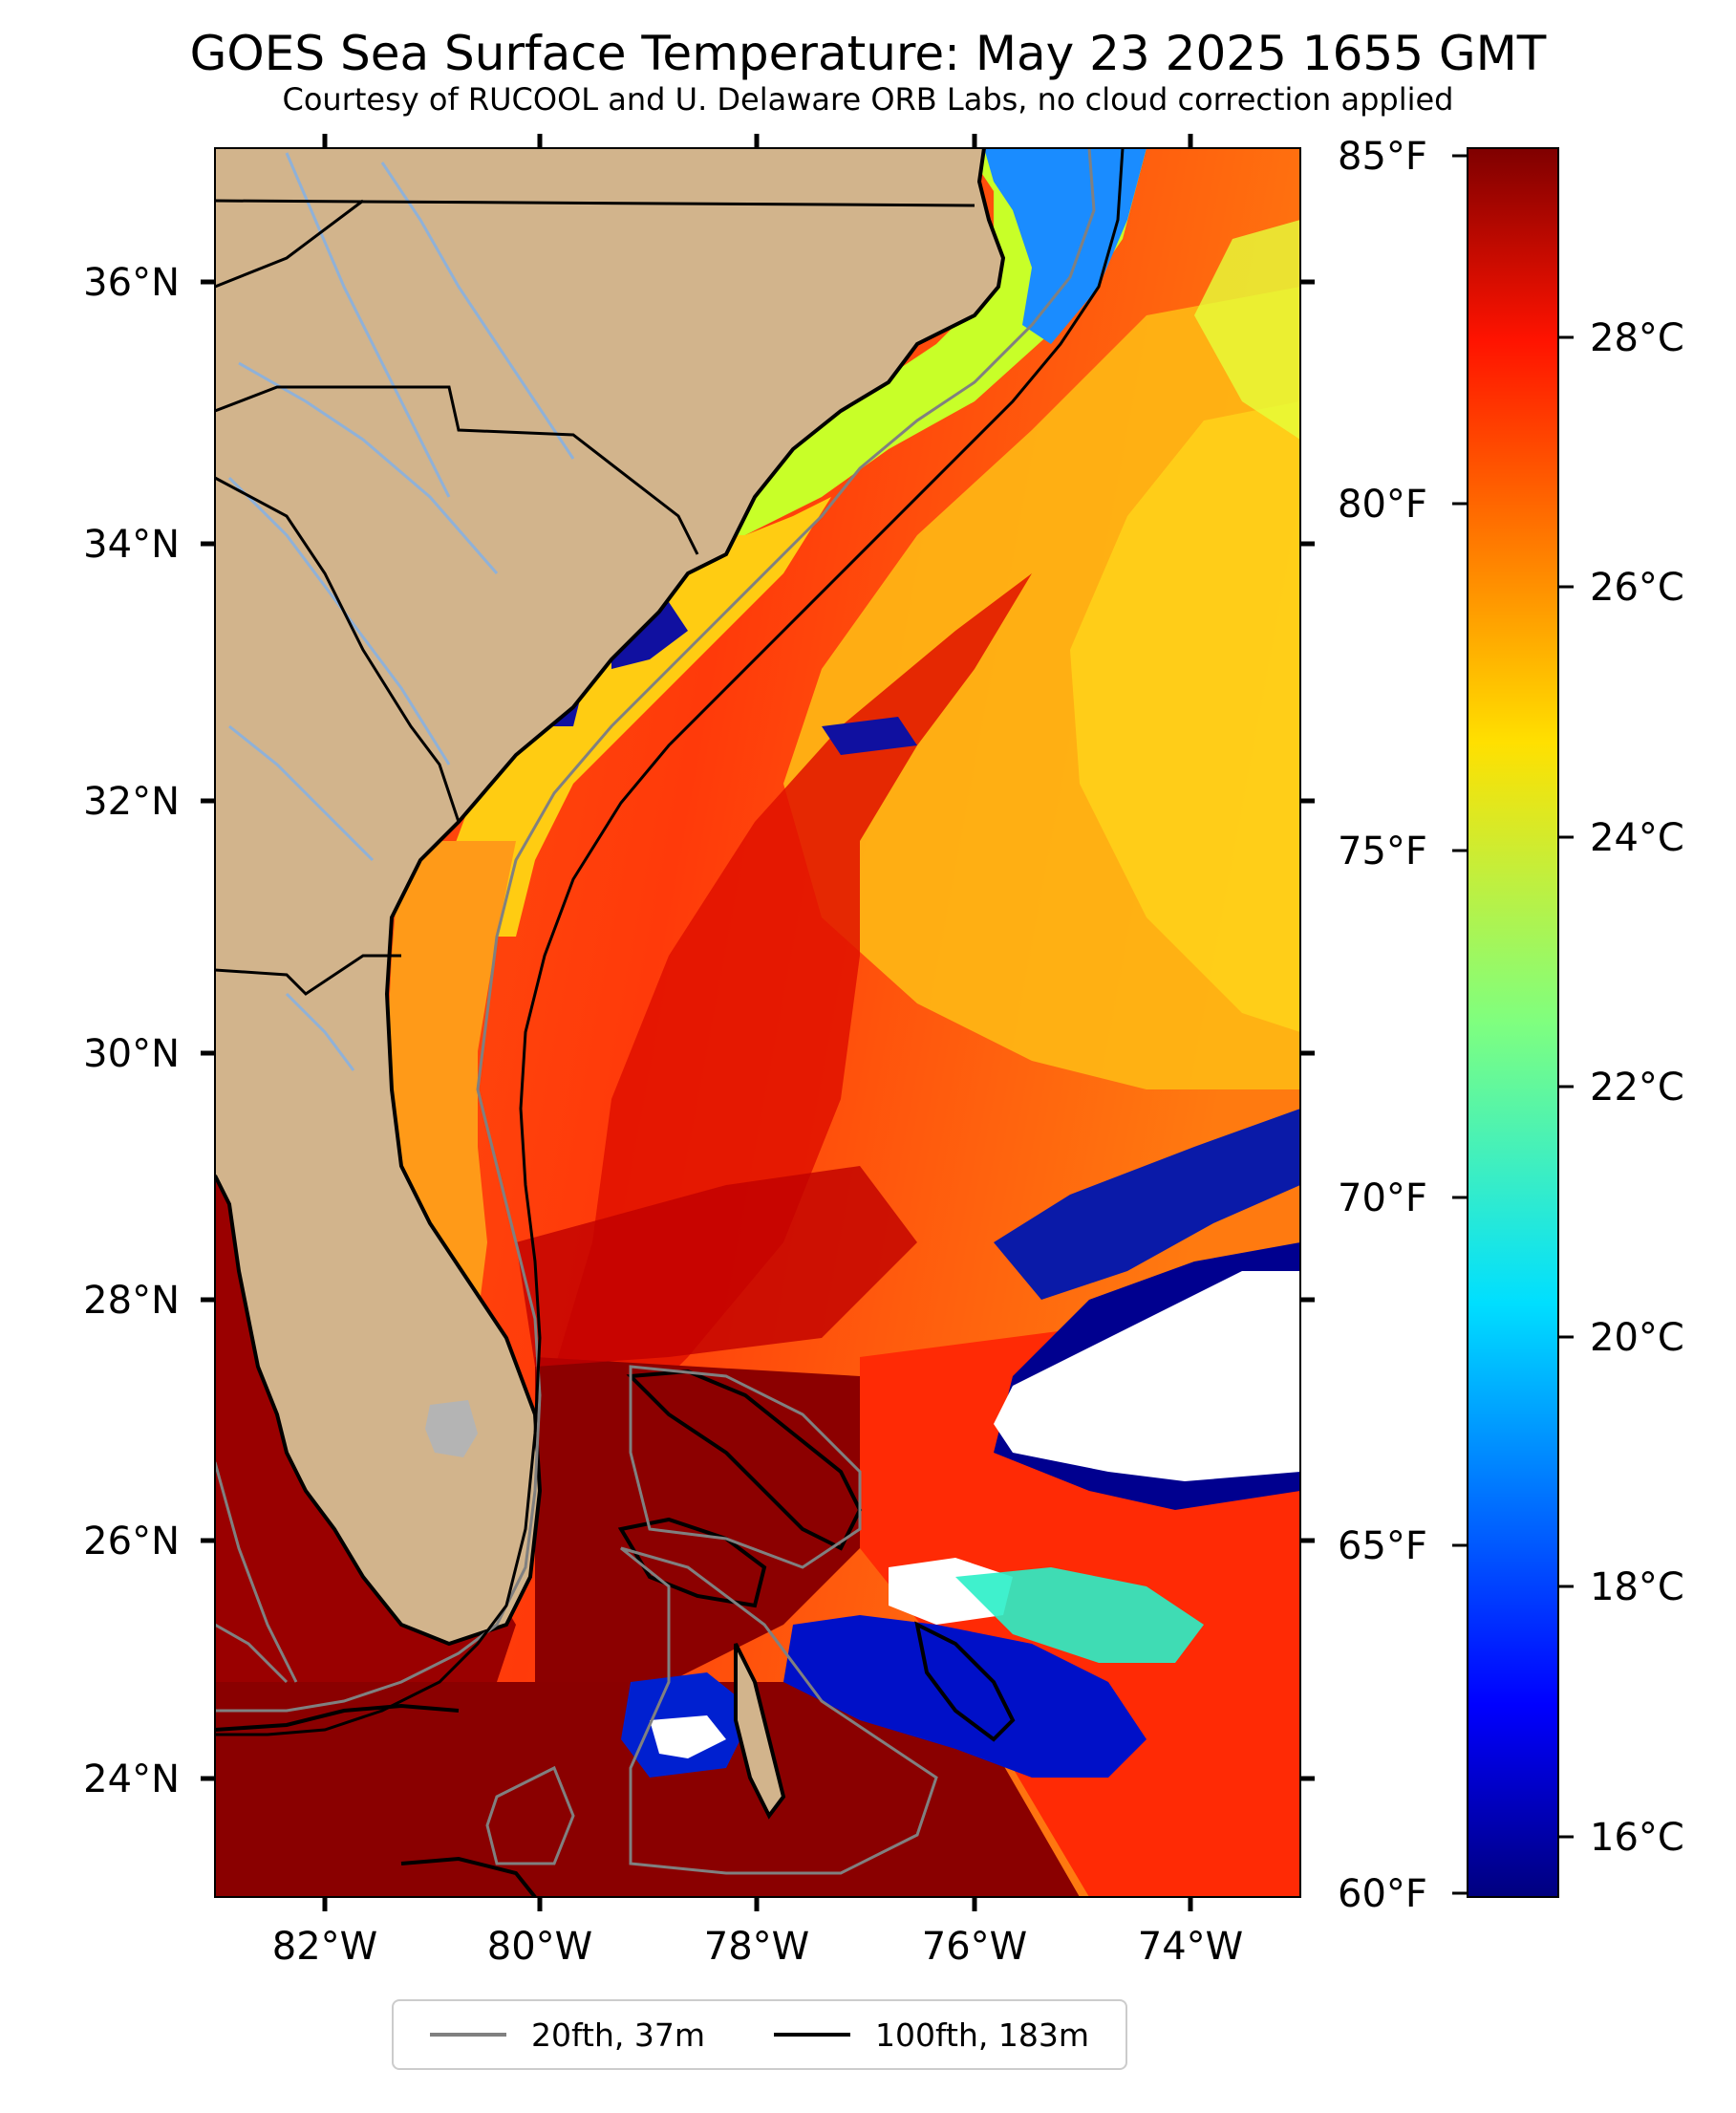 The image size is (1736, 2113). What do you see at coordinates (812, 2035) in the screenshot?
I see `legend-swatch-black` at bounding box center [812, 2035].